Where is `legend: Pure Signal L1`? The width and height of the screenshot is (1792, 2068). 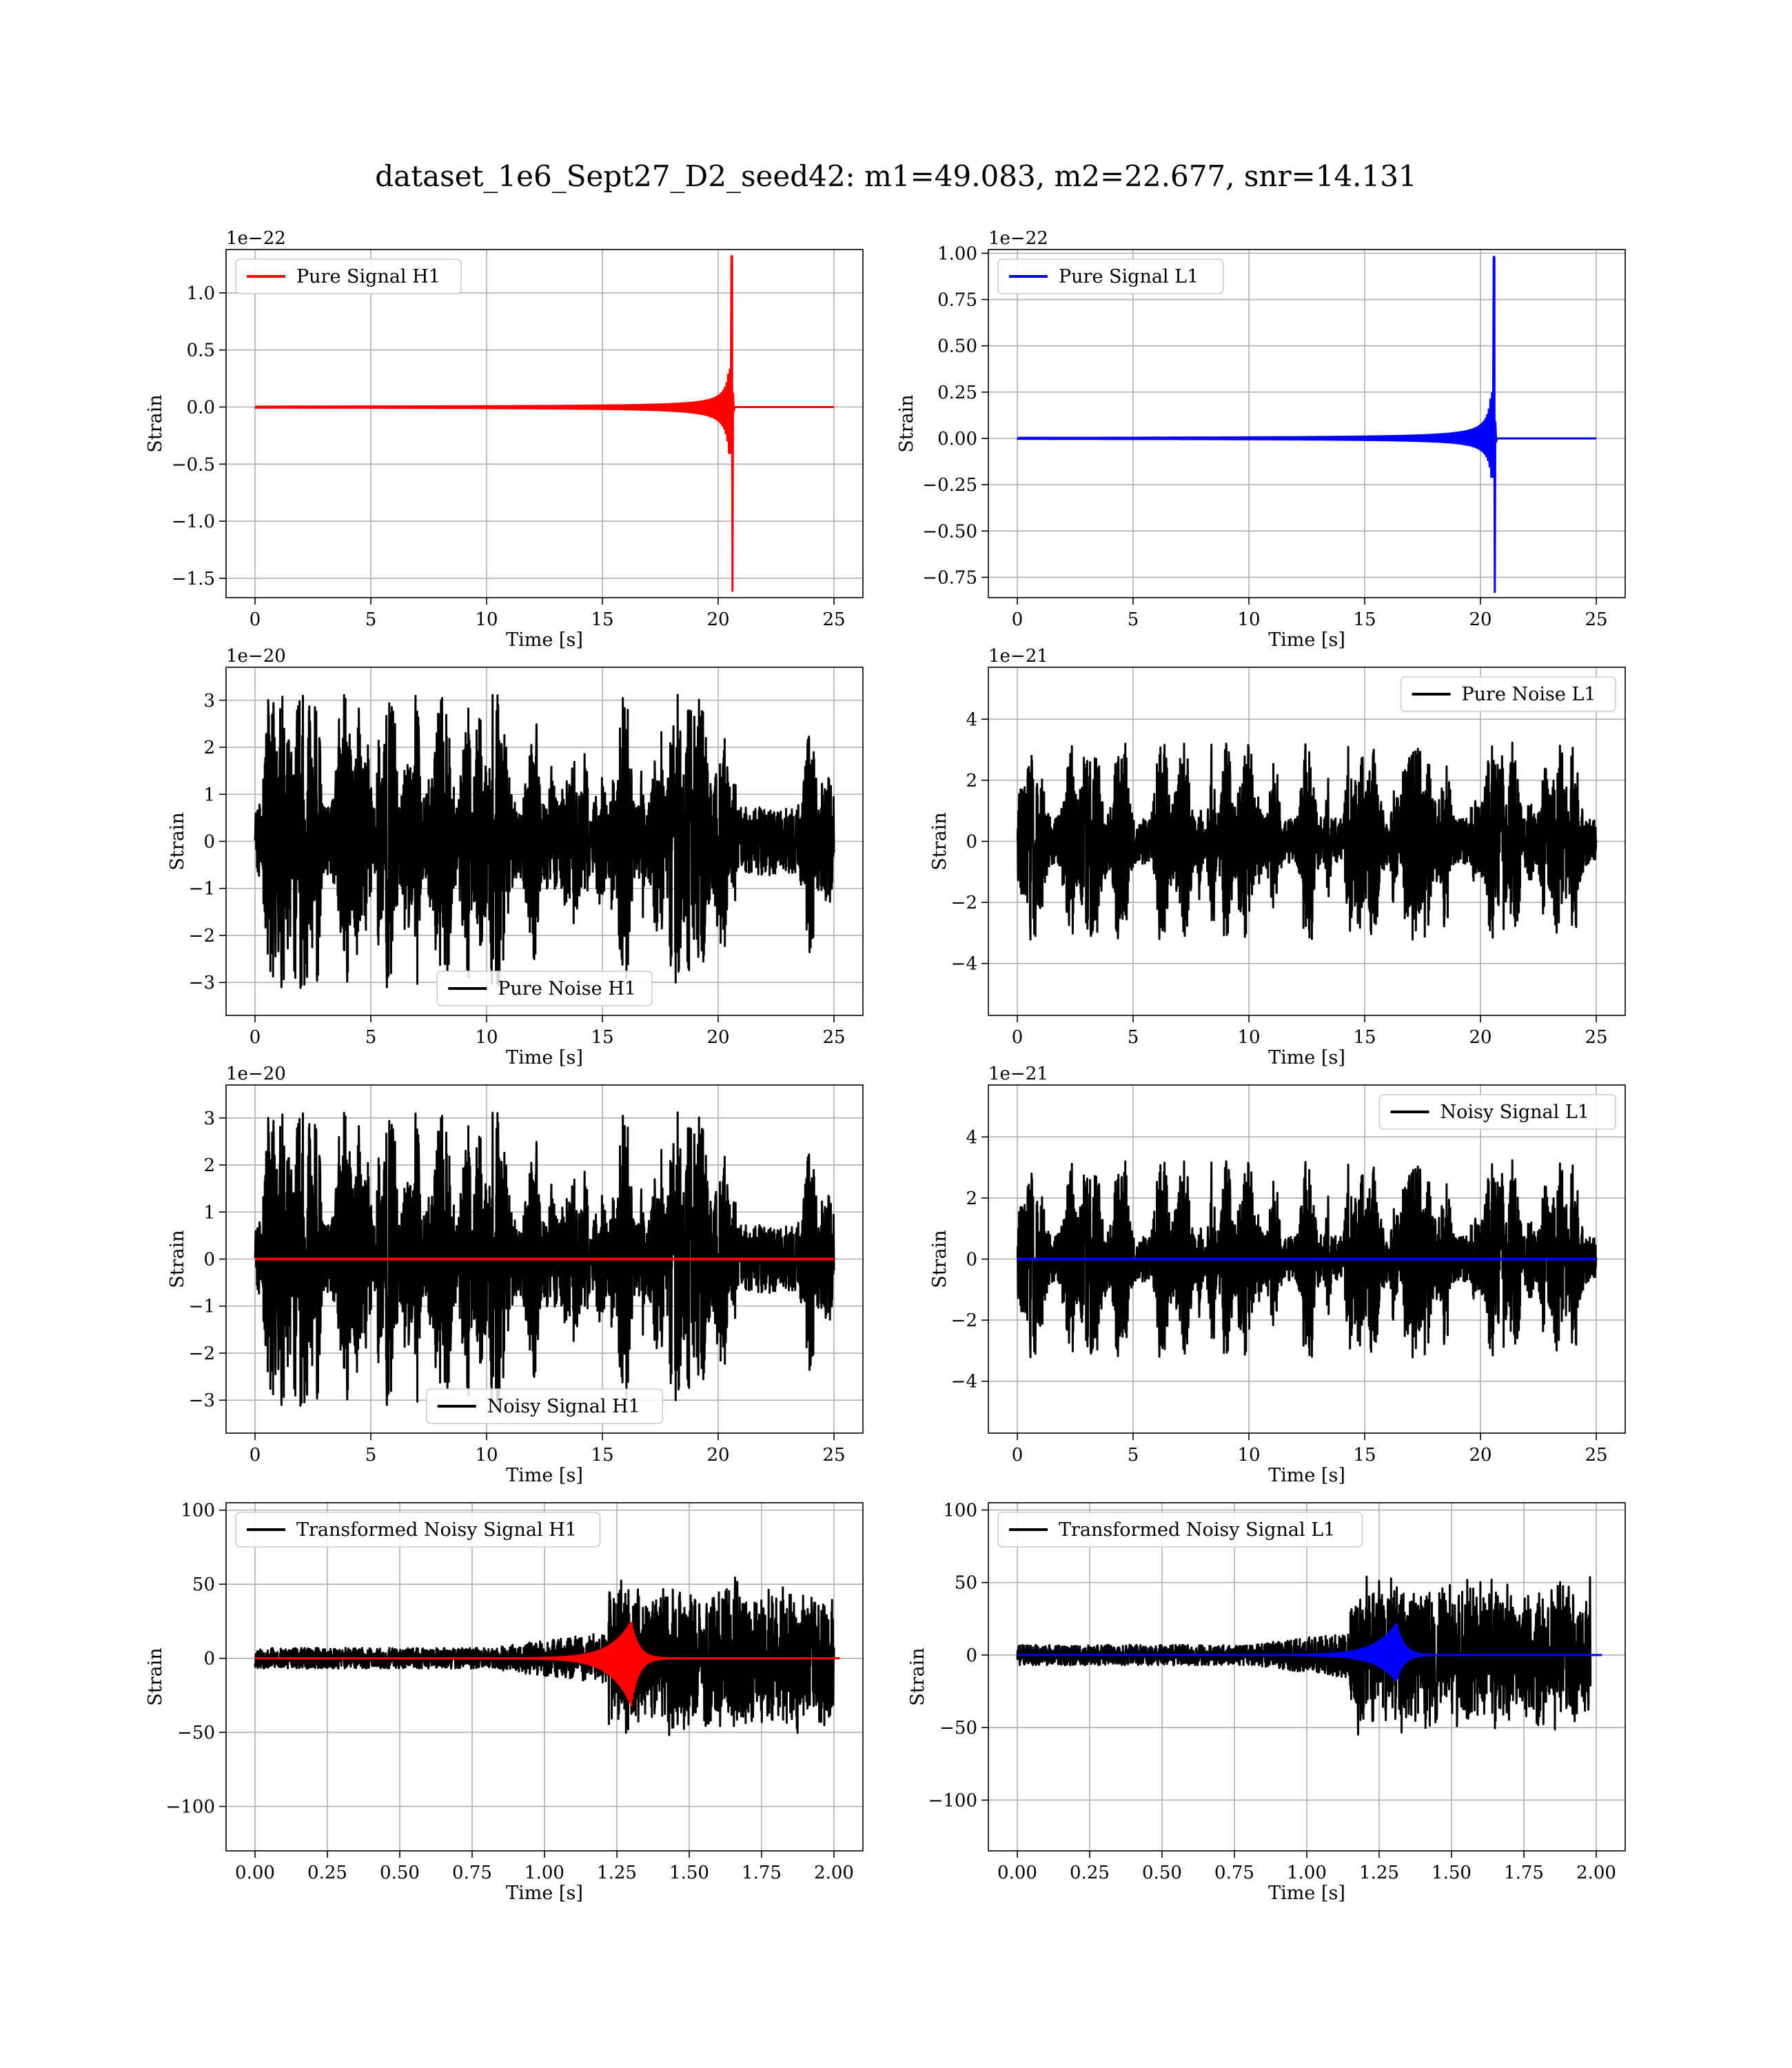
legend: Pure Signal L1 is located at coordinates (1110, 276).